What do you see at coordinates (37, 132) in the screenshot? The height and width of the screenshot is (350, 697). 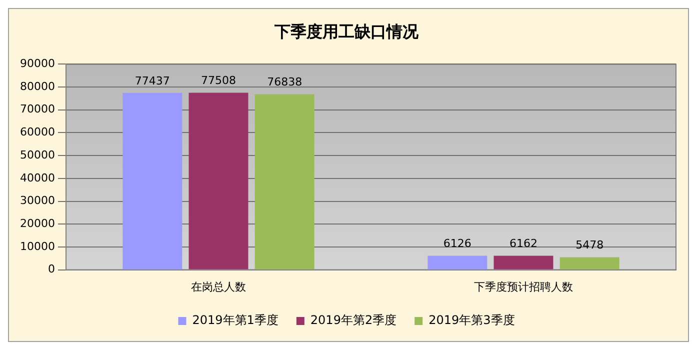 I see `y-tick-label: 60000` at bounding box center [37, 132].